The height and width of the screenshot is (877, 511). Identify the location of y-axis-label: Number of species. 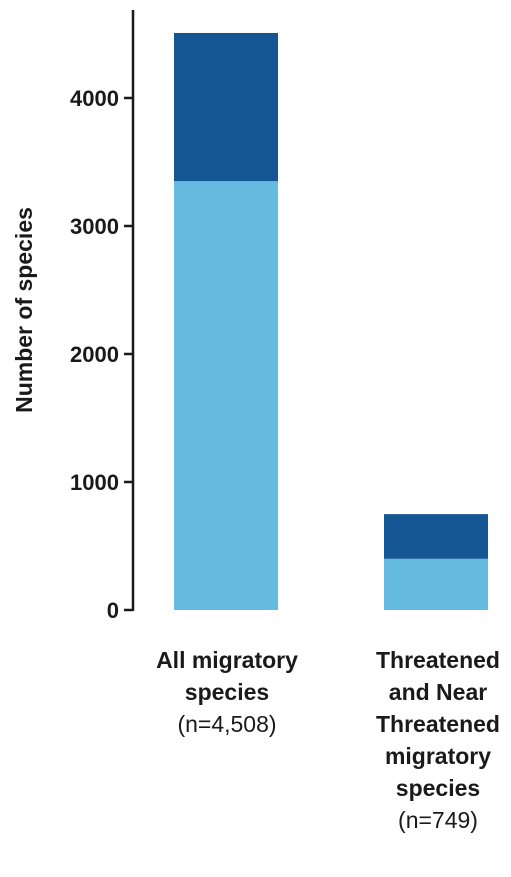
(24, 310).